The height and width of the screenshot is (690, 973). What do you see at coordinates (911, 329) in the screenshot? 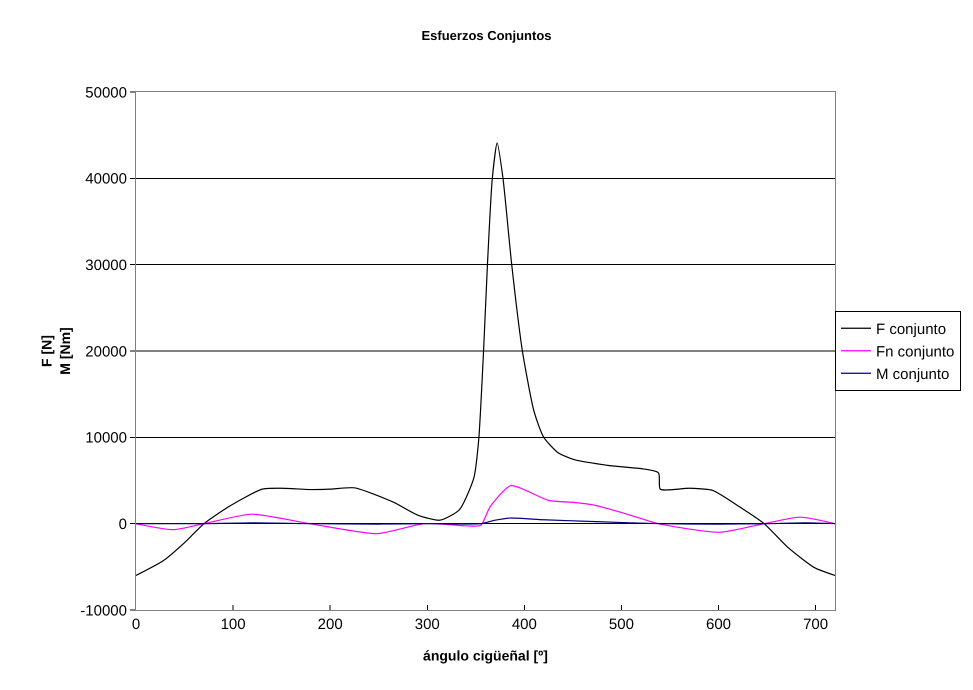
I see `legend-label: F conjunto` at bounding box center [911, 329].